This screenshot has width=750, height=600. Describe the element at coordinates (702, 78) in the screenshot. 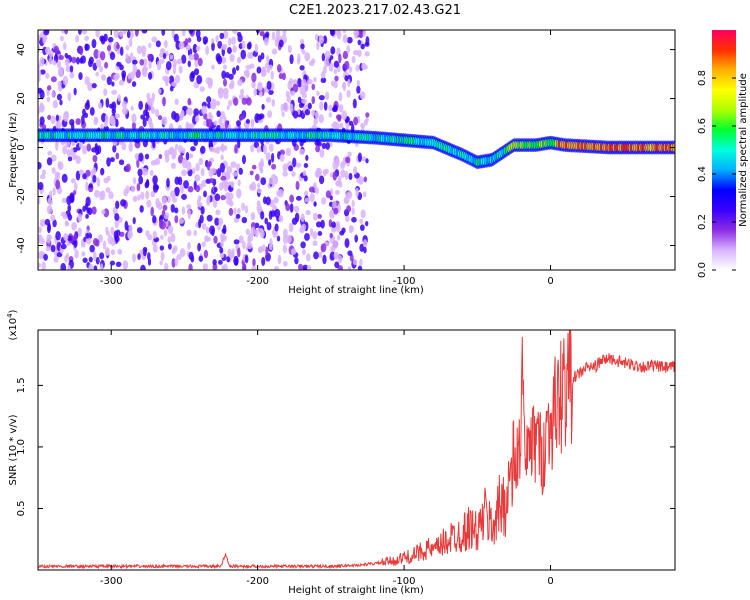

I see `colorbar-tick-label: 0.8` at that location.